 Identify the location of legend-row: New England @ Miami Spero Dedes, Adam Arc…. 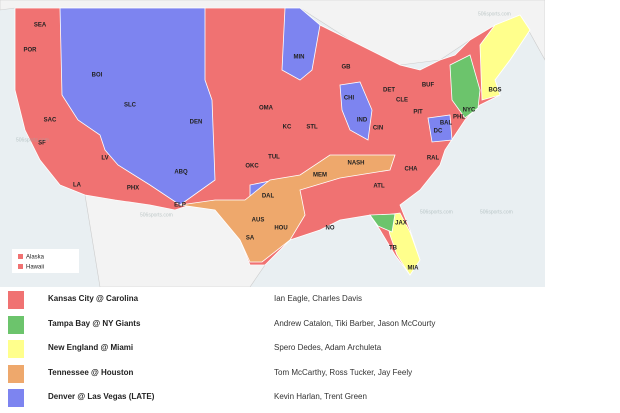
(310, 349).